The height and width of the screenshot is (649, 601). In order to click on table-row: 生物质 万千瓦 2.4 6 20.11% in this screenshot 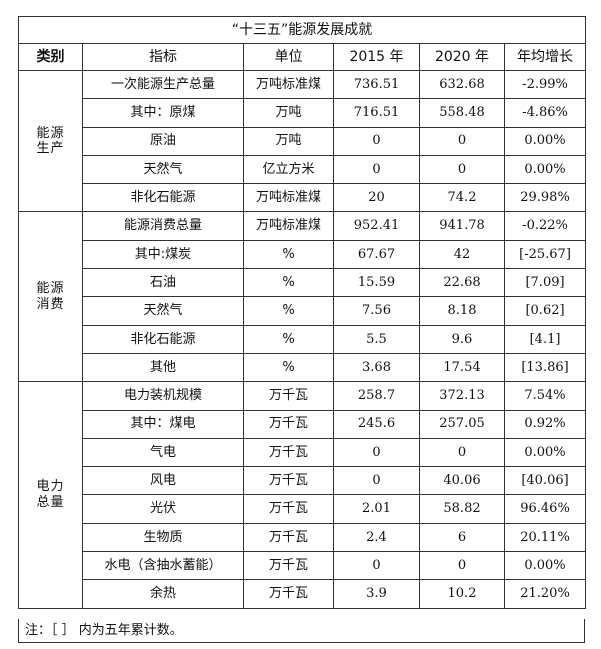, I will do `click(303, 537)`.